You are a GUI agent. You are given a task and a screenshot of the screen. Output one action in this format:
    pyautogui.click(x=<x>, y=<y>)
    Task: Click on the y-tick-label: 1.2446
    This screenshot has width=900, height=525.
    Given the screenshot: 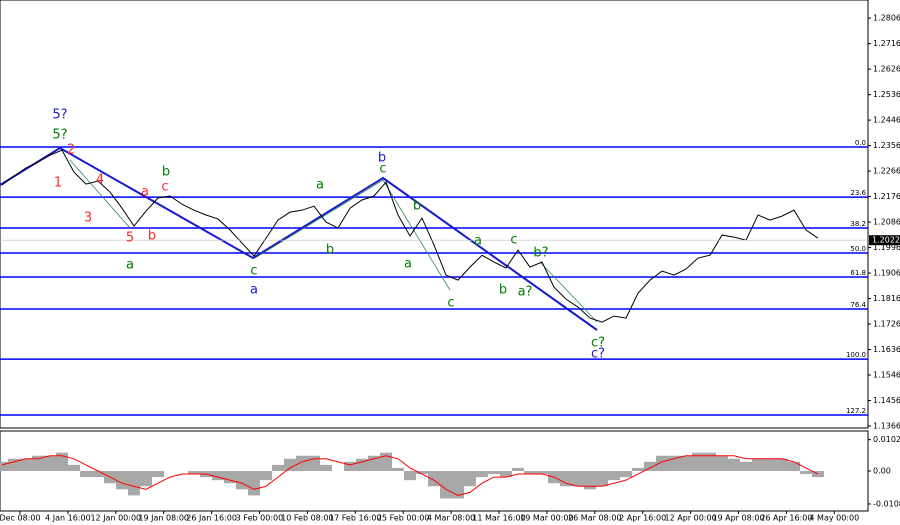 What is the action you would take?
    pyautogui.click(x=886, y=120)
    